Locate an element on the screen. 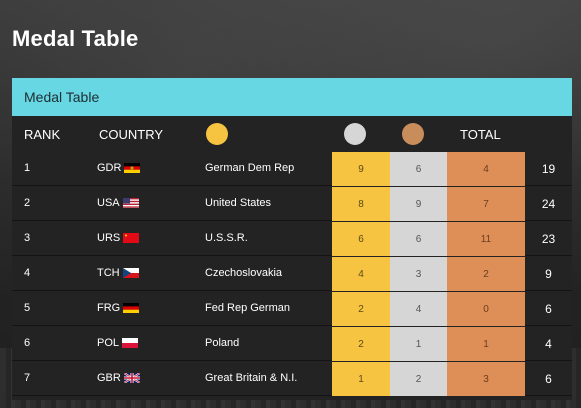 The image size is (581, 408). country-code-cell: URS is located at coordinates (118, 238).